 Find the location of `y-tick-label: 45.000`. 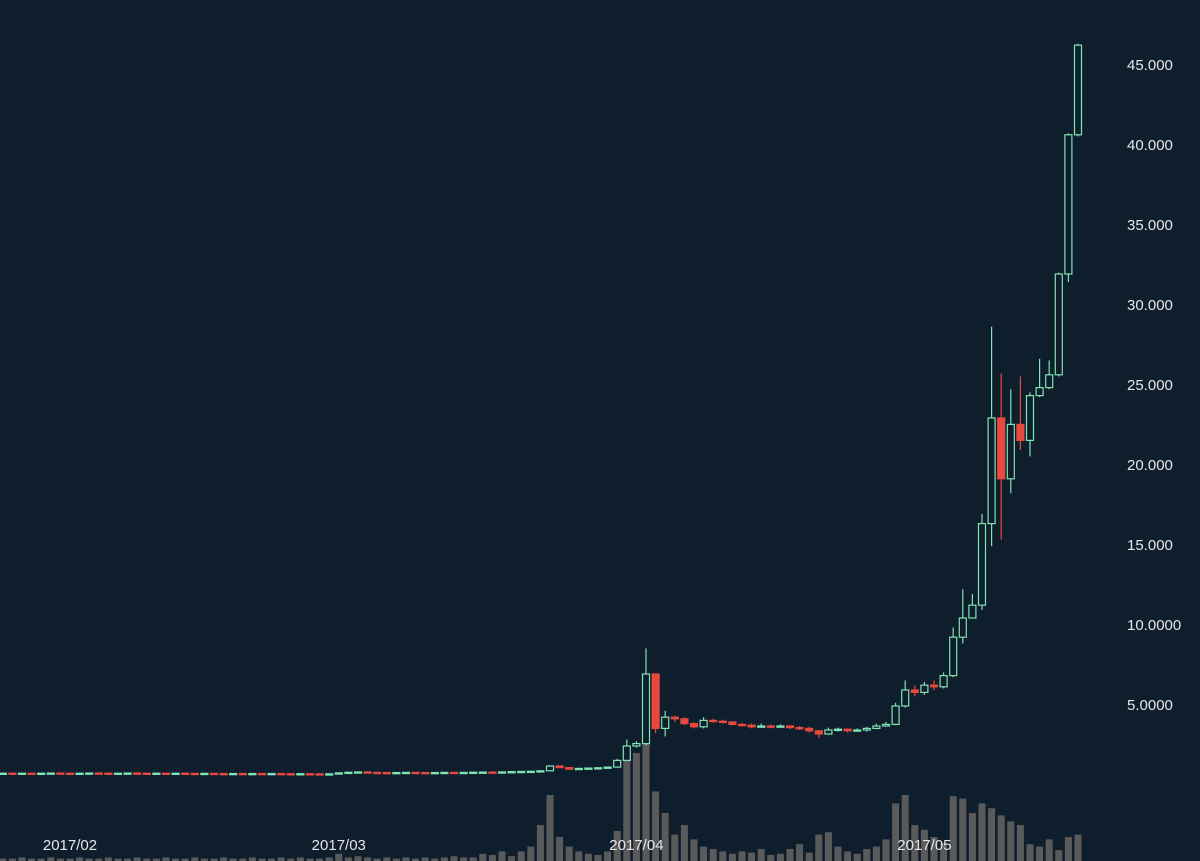

y-tick-label: 45.000 is located at coordinates (1150, 65).